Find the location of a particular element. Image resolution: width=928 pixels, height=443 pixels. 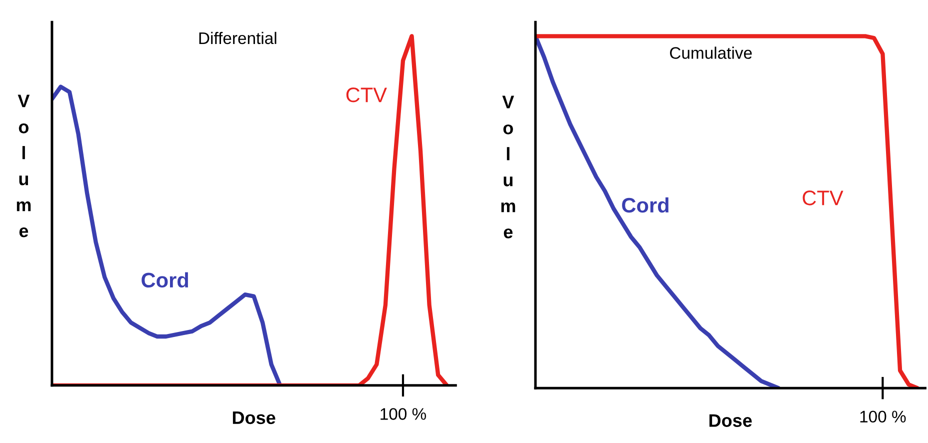

chart-title: Cumulative is located at coordinates (711, 52).